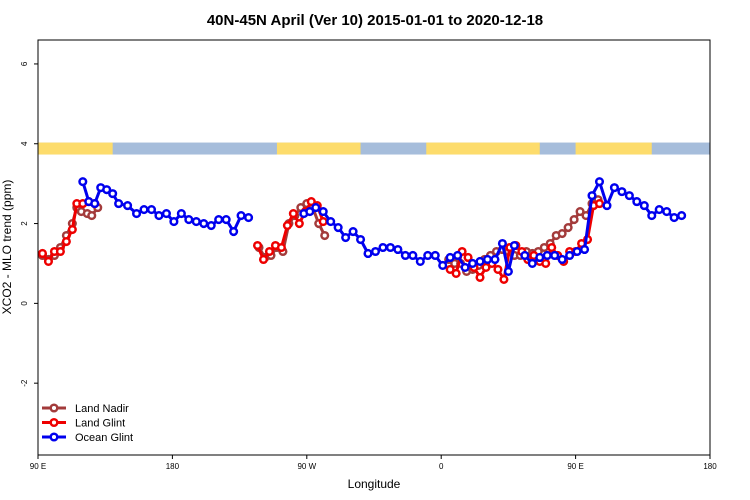 This screenshot has height=500, width=750. What do you see at coordinates (441, 466) in the screenshot?
I see `x-tick-label-3: 0` at bounding box center [441, 466].